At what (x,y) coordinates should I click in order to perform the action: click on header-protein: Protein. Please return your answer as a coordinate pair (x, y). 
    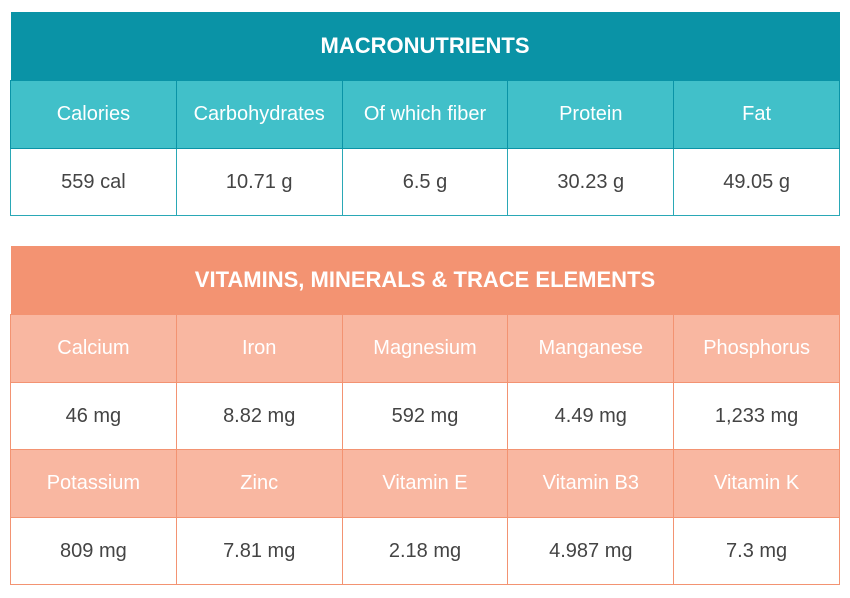
    Looking at the image, I should click on (591, 114).